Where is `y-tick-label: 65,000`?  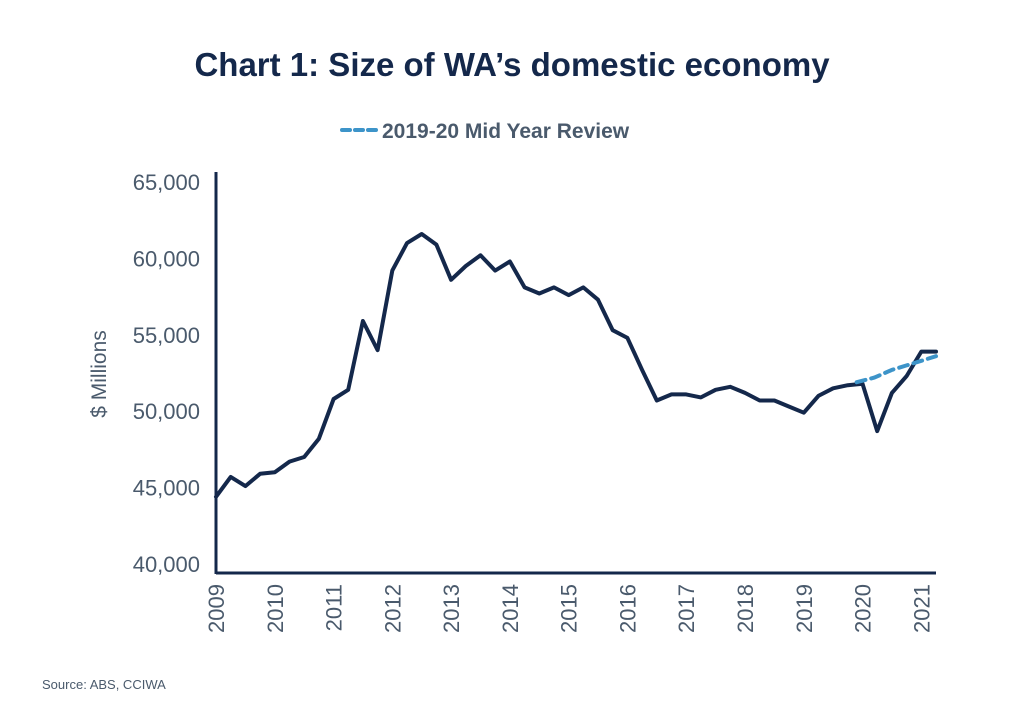 y-tick-label: 65,000 is located at coordinates (166, 182).